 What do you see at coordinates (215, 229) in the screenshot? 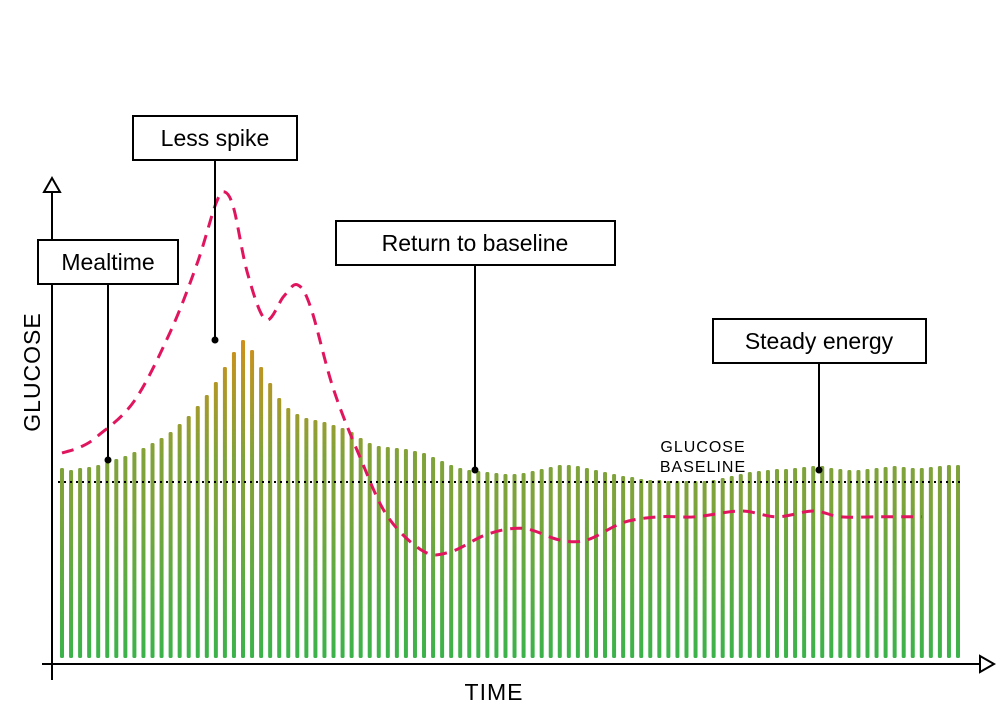
I see `annotation-less-spike: Less spike` at bounding box center [215, 229].